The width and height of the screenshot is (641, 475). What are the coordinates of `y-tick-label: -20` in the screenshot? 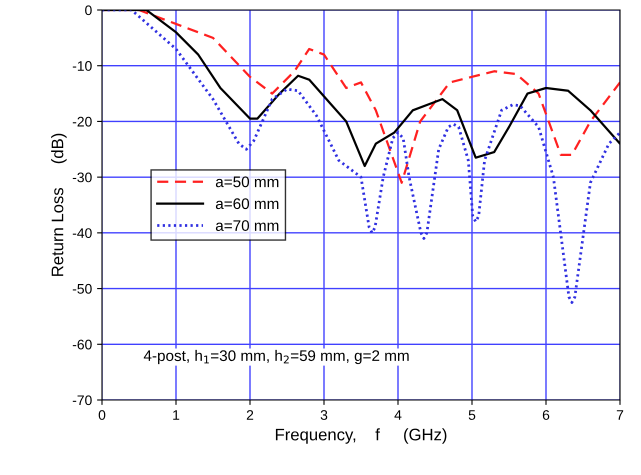 It's located at (82, 121).